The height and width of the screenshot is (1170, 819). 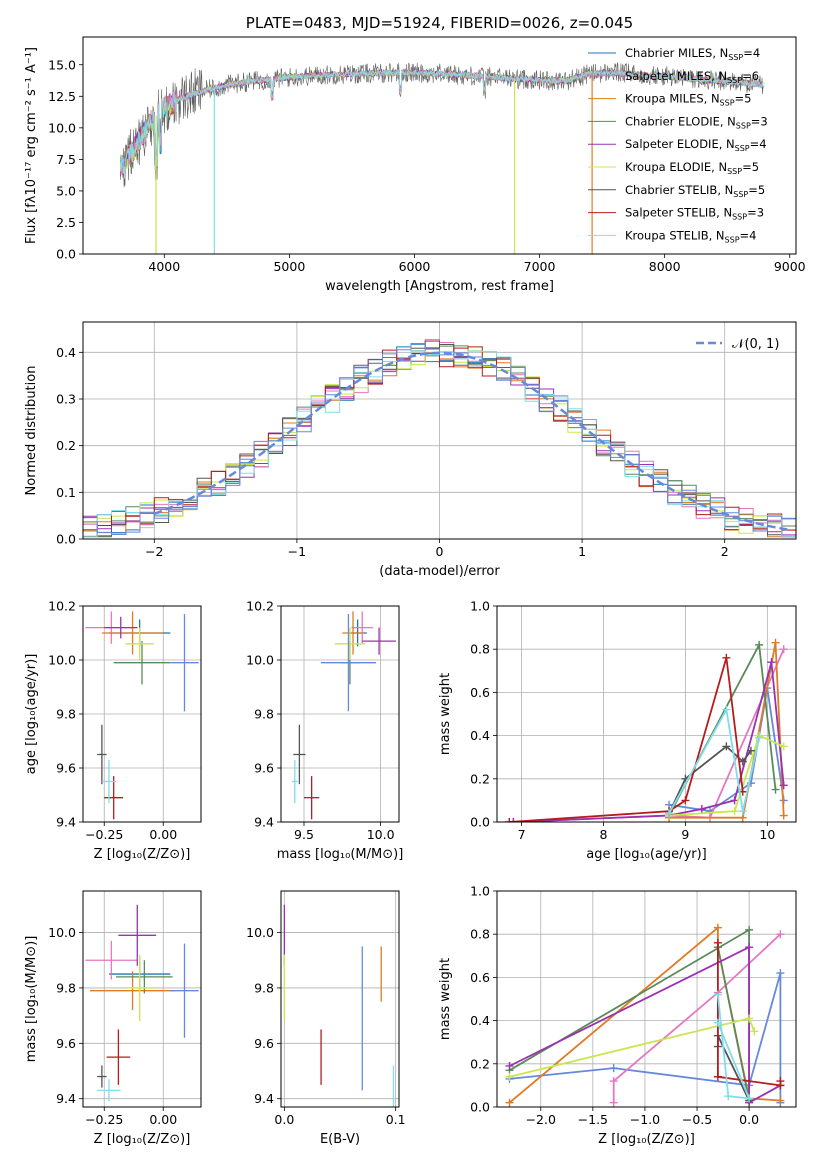 What do you see at coordinates (755, 344) in the screenshot?
I see `legend-label: 𝒩(0, 1)` at bounding box center [755, 344].